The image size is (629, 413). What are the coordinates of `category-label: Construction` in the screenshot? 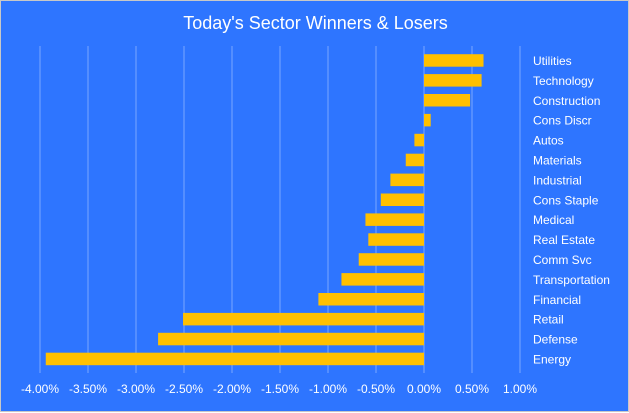 It's located at (566, 101).